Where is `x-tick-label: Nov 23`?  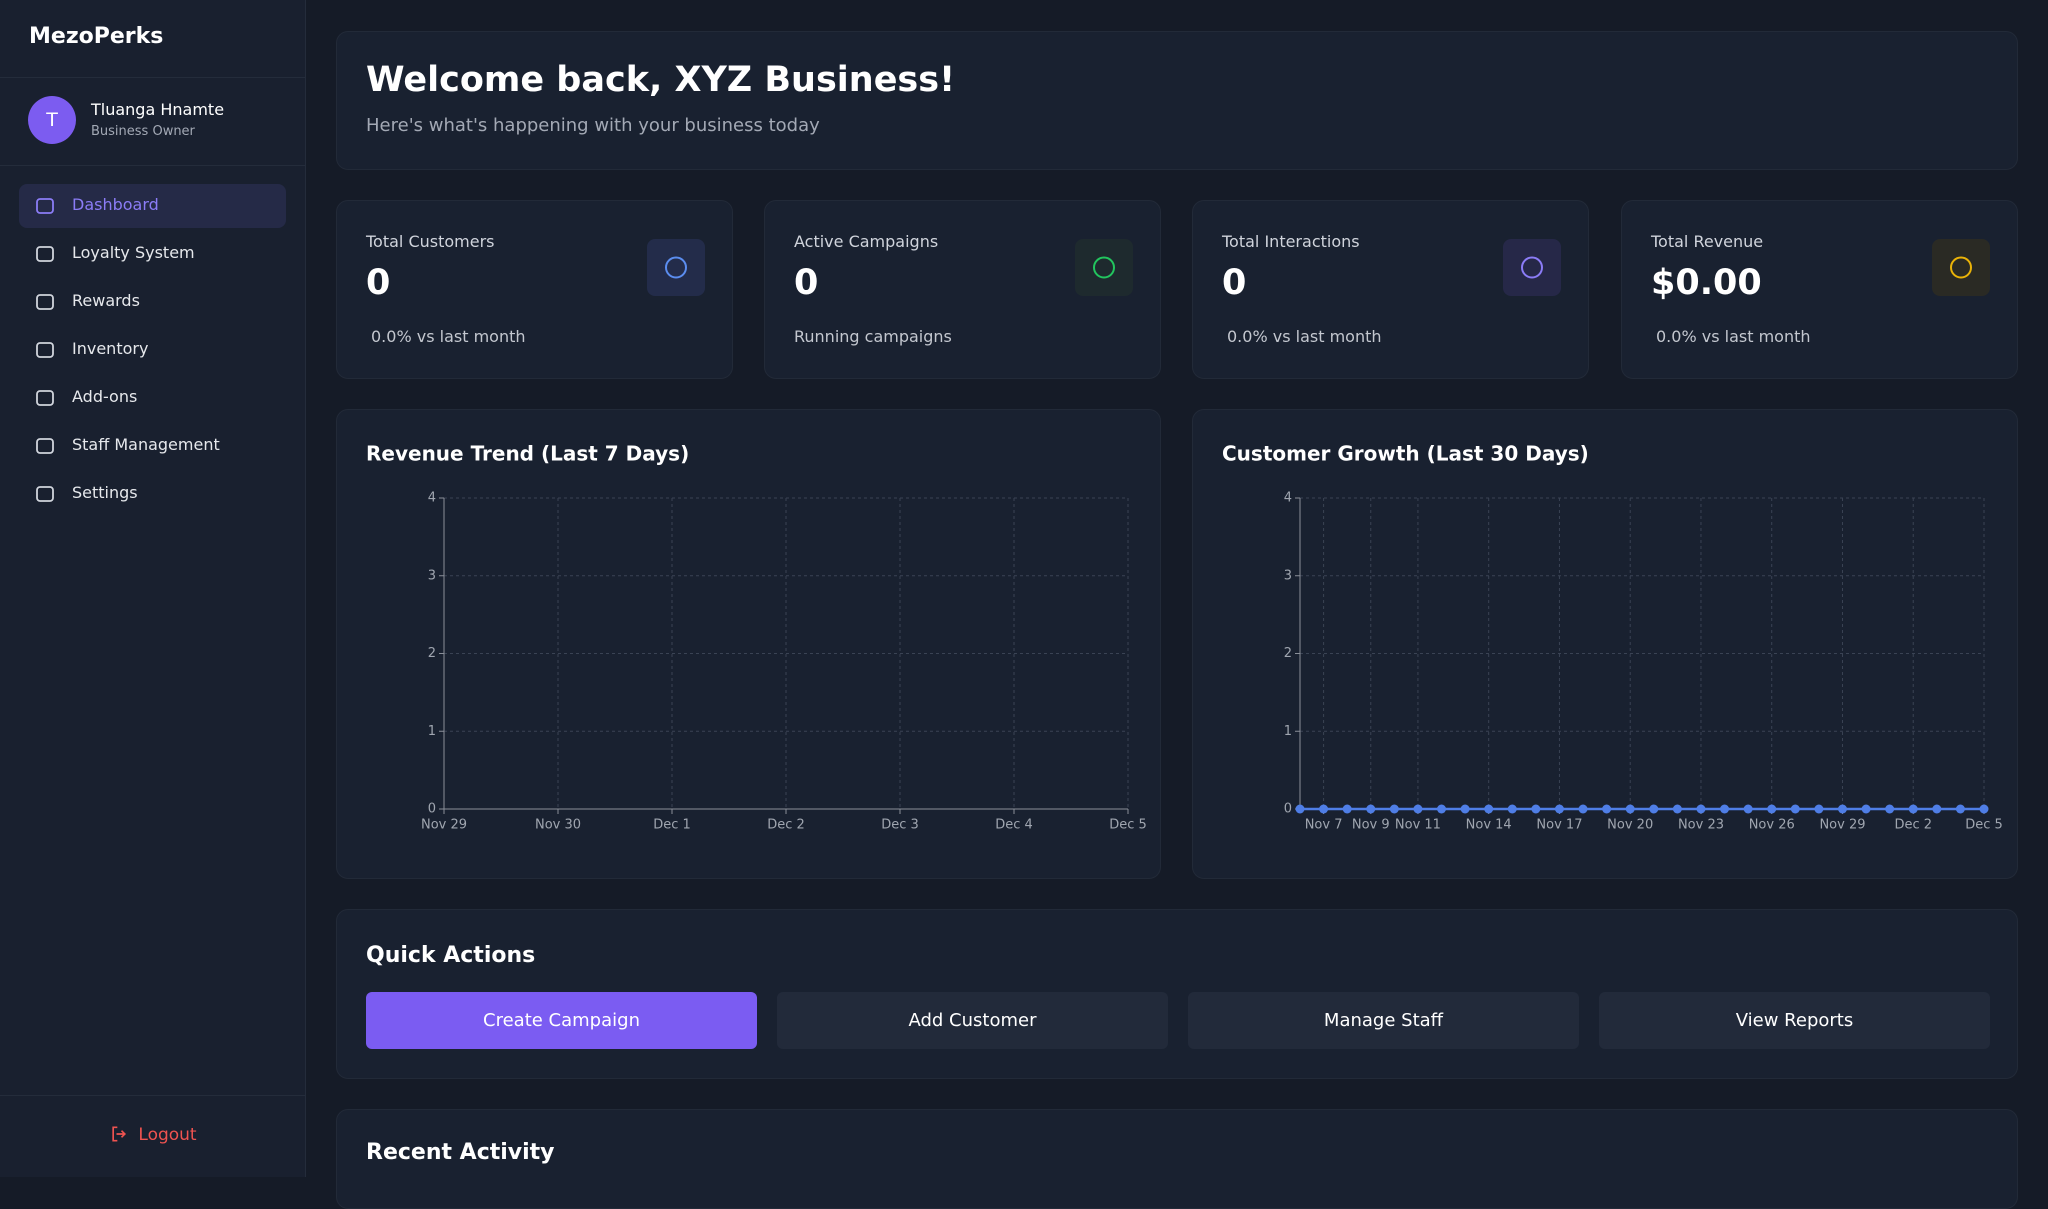 x-tick-label: Nov 23 is located at coordinates (1701, 825).